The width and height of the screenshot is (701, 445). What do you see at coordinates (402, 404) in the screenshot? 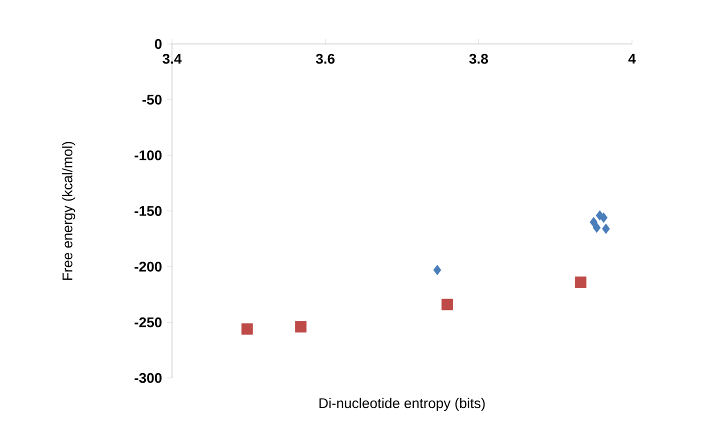
I see `x-axis-title: Di-nucleotide entropy (bits)` at bounding box center [402, 404].